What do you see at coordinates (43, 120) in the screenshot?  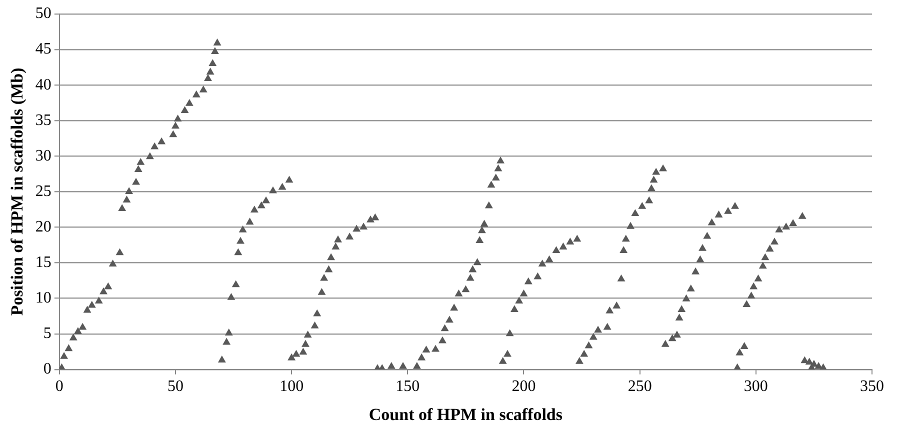 I see `y-tick-label: 35` at bounding box center [43, 120].